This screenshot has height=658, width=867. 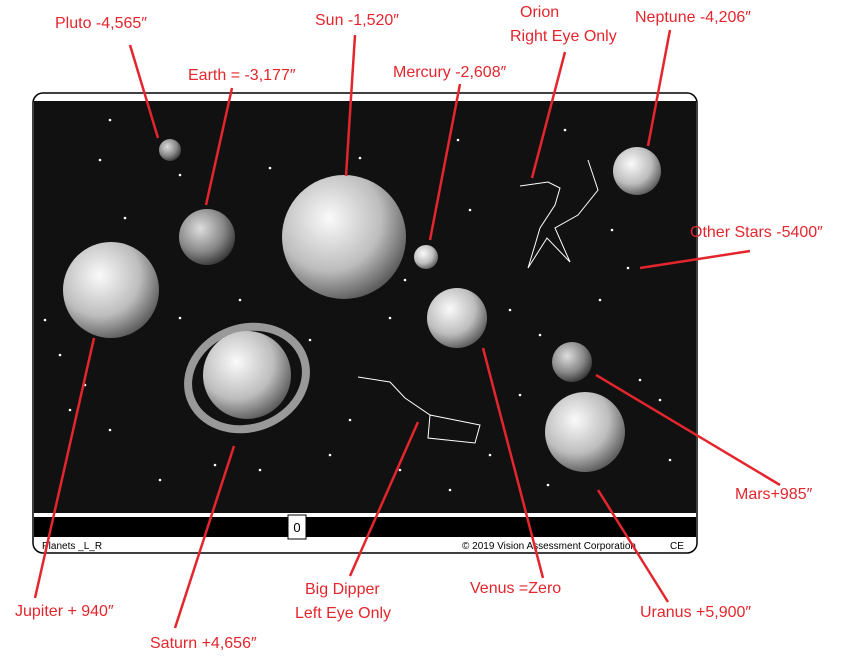 What do you see at coordinates (111, 290) in the screenshot?
I see `jupiter` at bounding box center [111, 290].